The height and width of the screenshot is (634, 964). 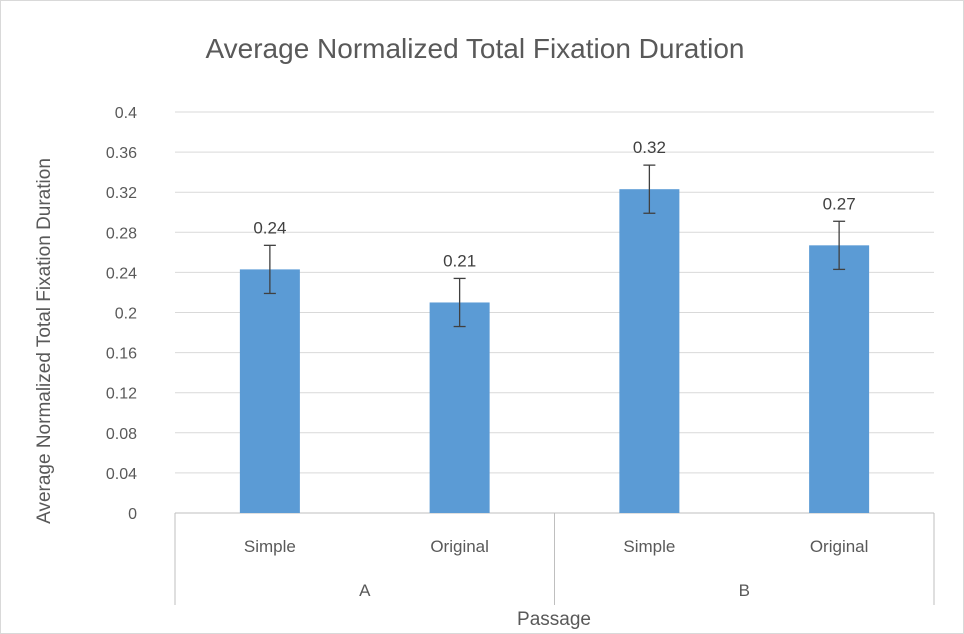 What do you see at coordinates (121, 474) in the screenshot?
I see `y-tick-label: 0.04` at bounding box center [121, 474].